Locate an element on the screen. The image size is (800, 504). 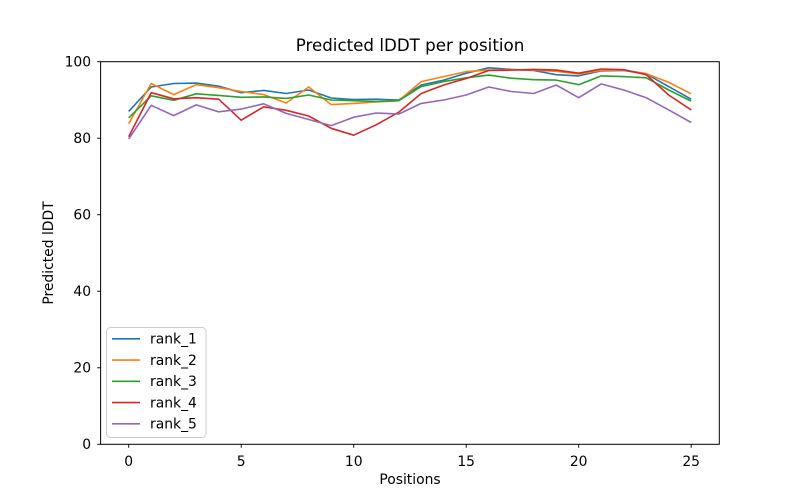
chart-title: Predicted lDDT per position is located at coordinates (410, 45).